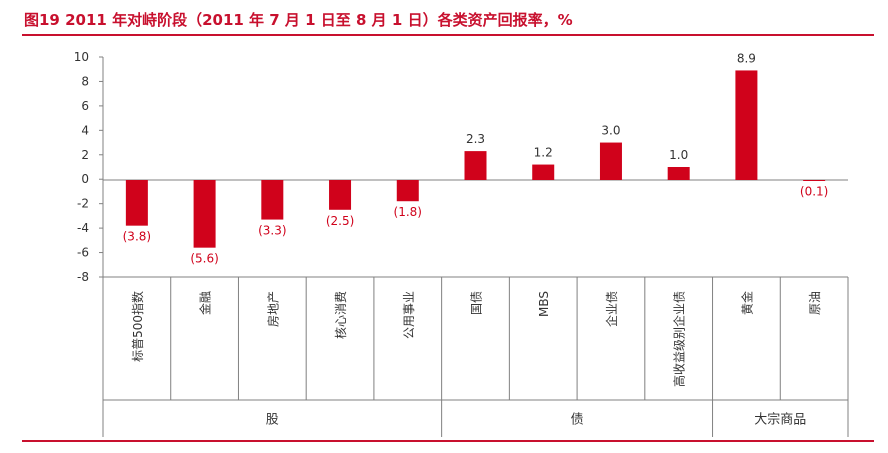  Describe the element at coordinates (85, 106) in the screenshot. I see `y-tick-label: 6` at that location.